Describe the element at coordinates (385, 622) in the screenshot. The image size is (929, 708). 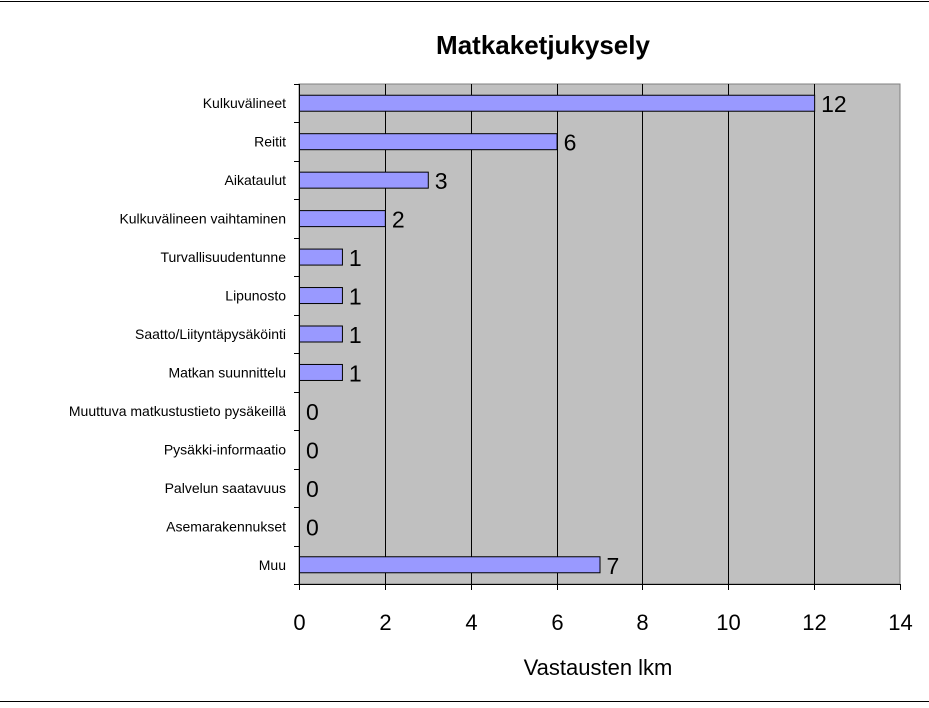
I see `x-tick-label-2: 2` at that location.